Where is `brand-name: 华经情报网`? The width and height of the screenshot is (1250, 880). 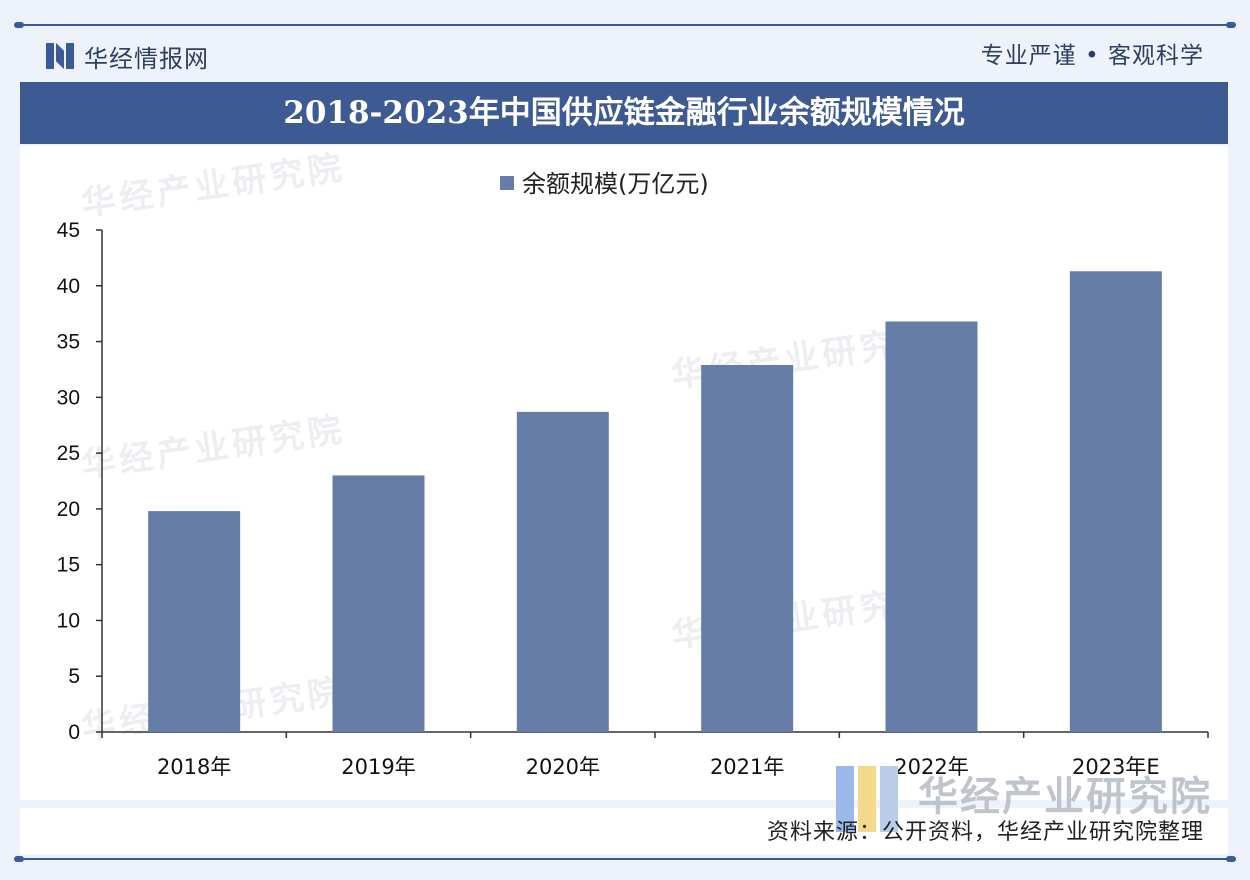 brand-name: 华经情报网 is located at coordinates (146, 58).